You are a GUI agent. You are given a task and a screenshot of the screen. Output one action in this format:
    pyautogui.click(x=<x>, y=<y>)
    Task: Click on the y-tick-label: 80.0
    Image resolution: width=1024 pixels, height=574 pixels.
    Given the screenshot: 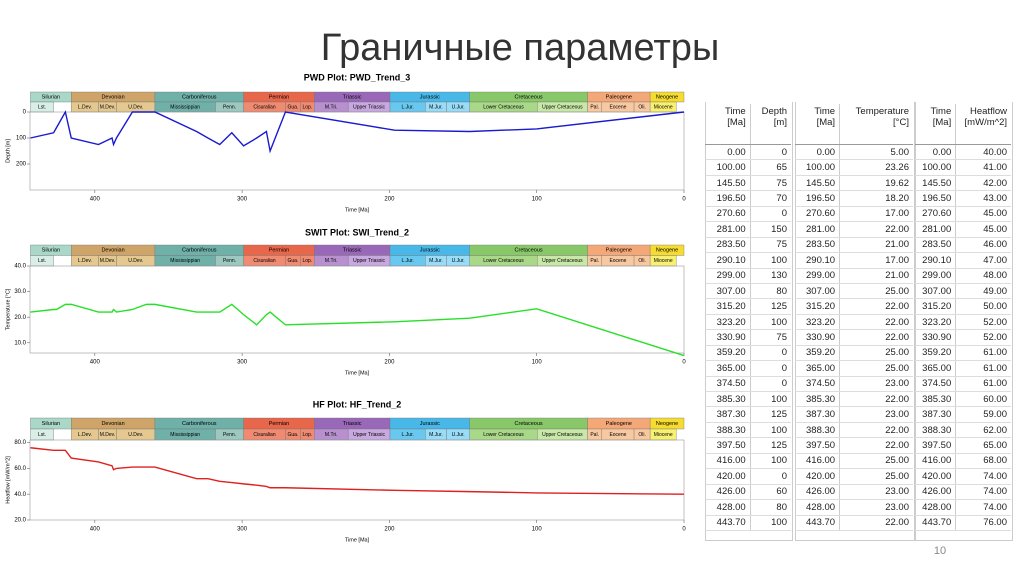 What is the action you would take?
    pyautogui.click(x=20, y=443)
    